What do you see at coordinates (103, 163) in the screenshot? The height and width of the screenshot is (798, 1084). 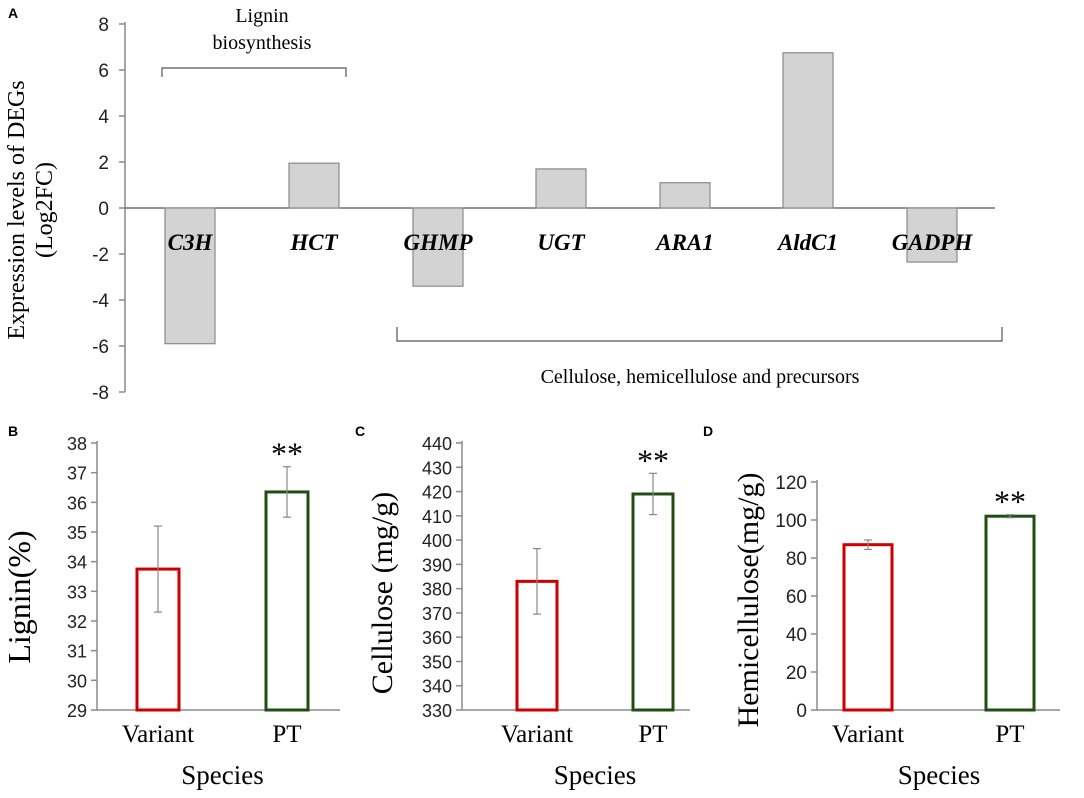 I see `y-tick-label: 2` at bounding box center [103, 163].